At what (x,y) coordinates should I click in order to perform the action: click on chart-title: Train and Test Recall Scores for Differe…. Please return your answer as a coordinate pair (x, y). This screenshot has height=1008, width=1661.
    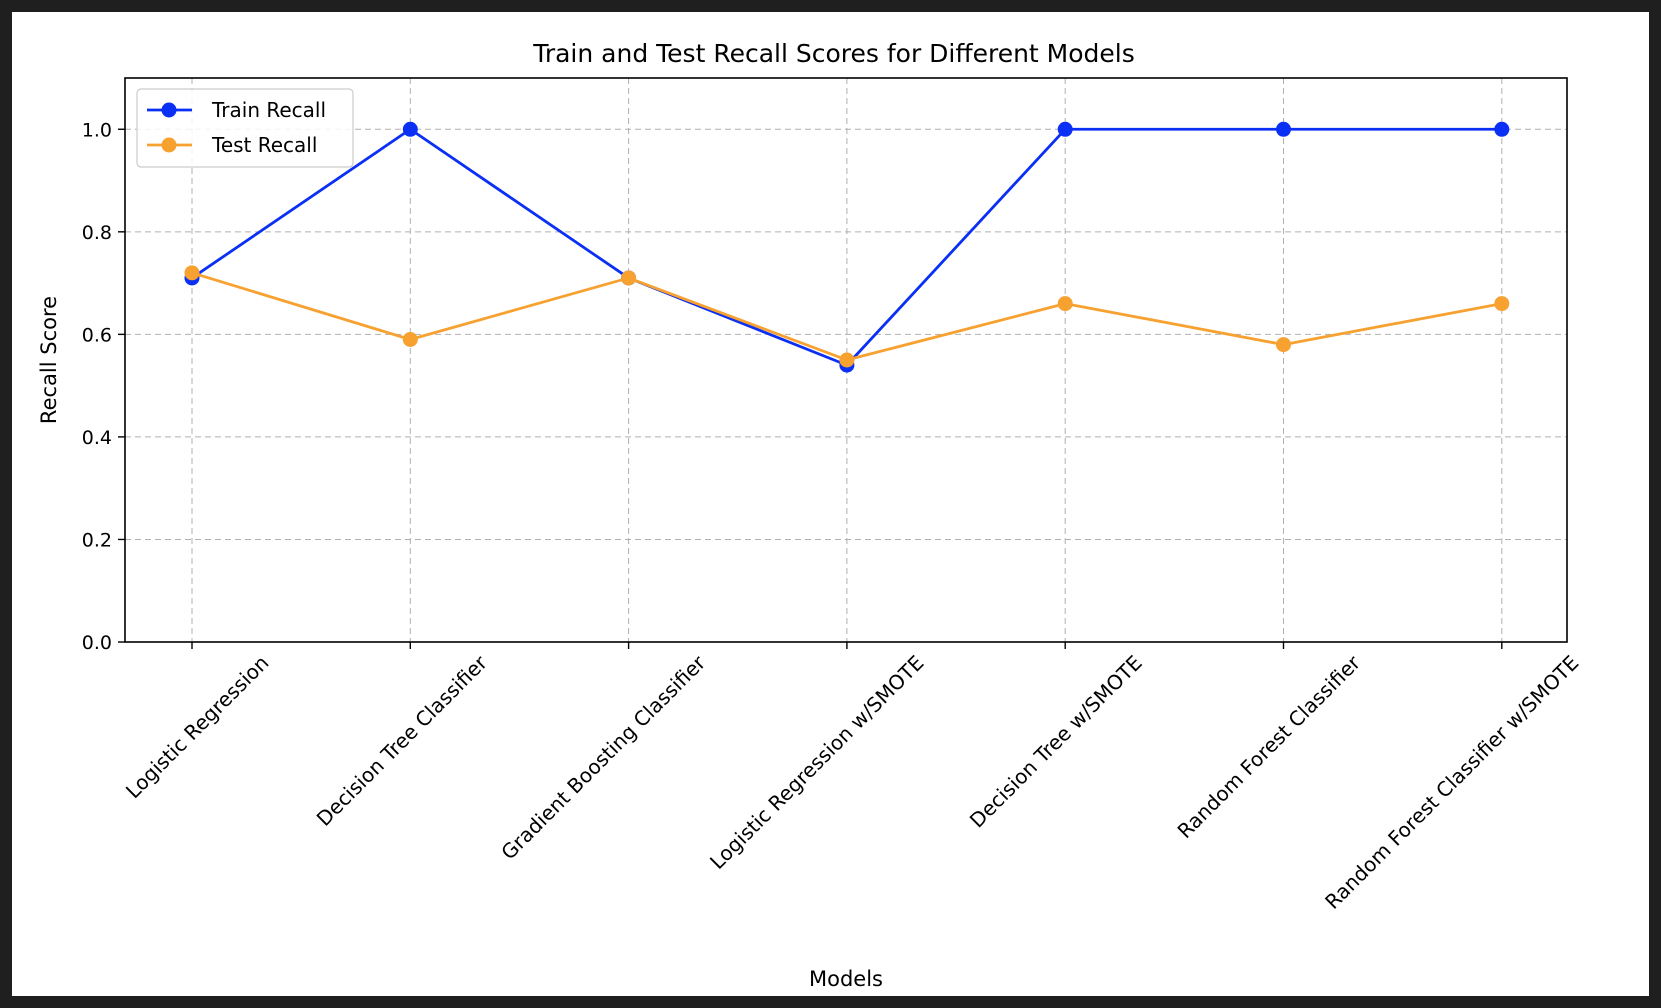
    Looking at the image, I should click on (833, 53).